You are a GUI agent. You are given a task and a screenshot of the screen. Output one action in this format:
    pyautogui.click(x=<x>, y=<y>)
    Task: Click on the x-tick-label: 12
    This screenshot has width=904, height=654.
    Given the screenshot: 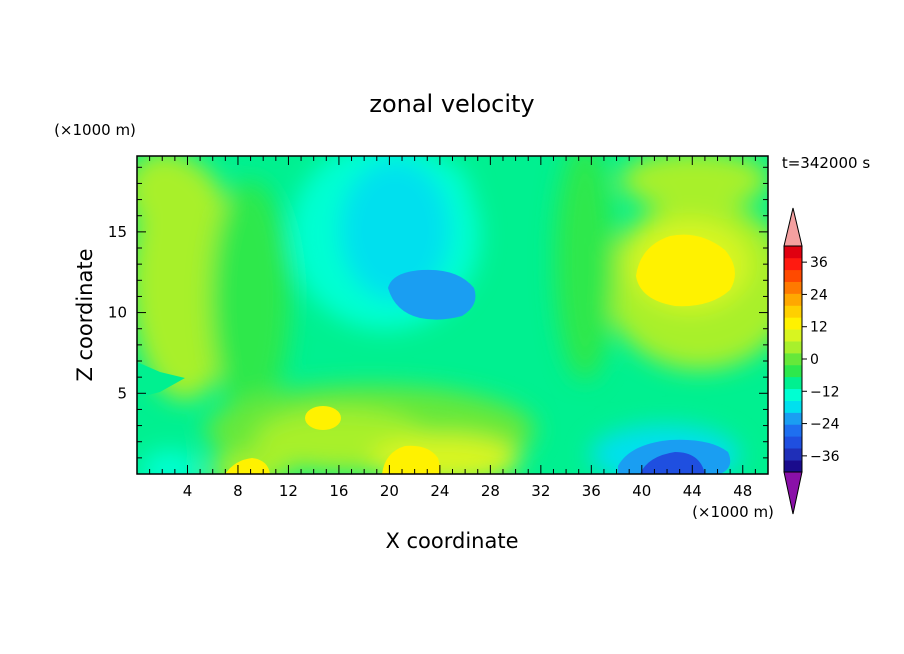 What is the action you would take?
    pyautogui.click(x=288, y=491)
    